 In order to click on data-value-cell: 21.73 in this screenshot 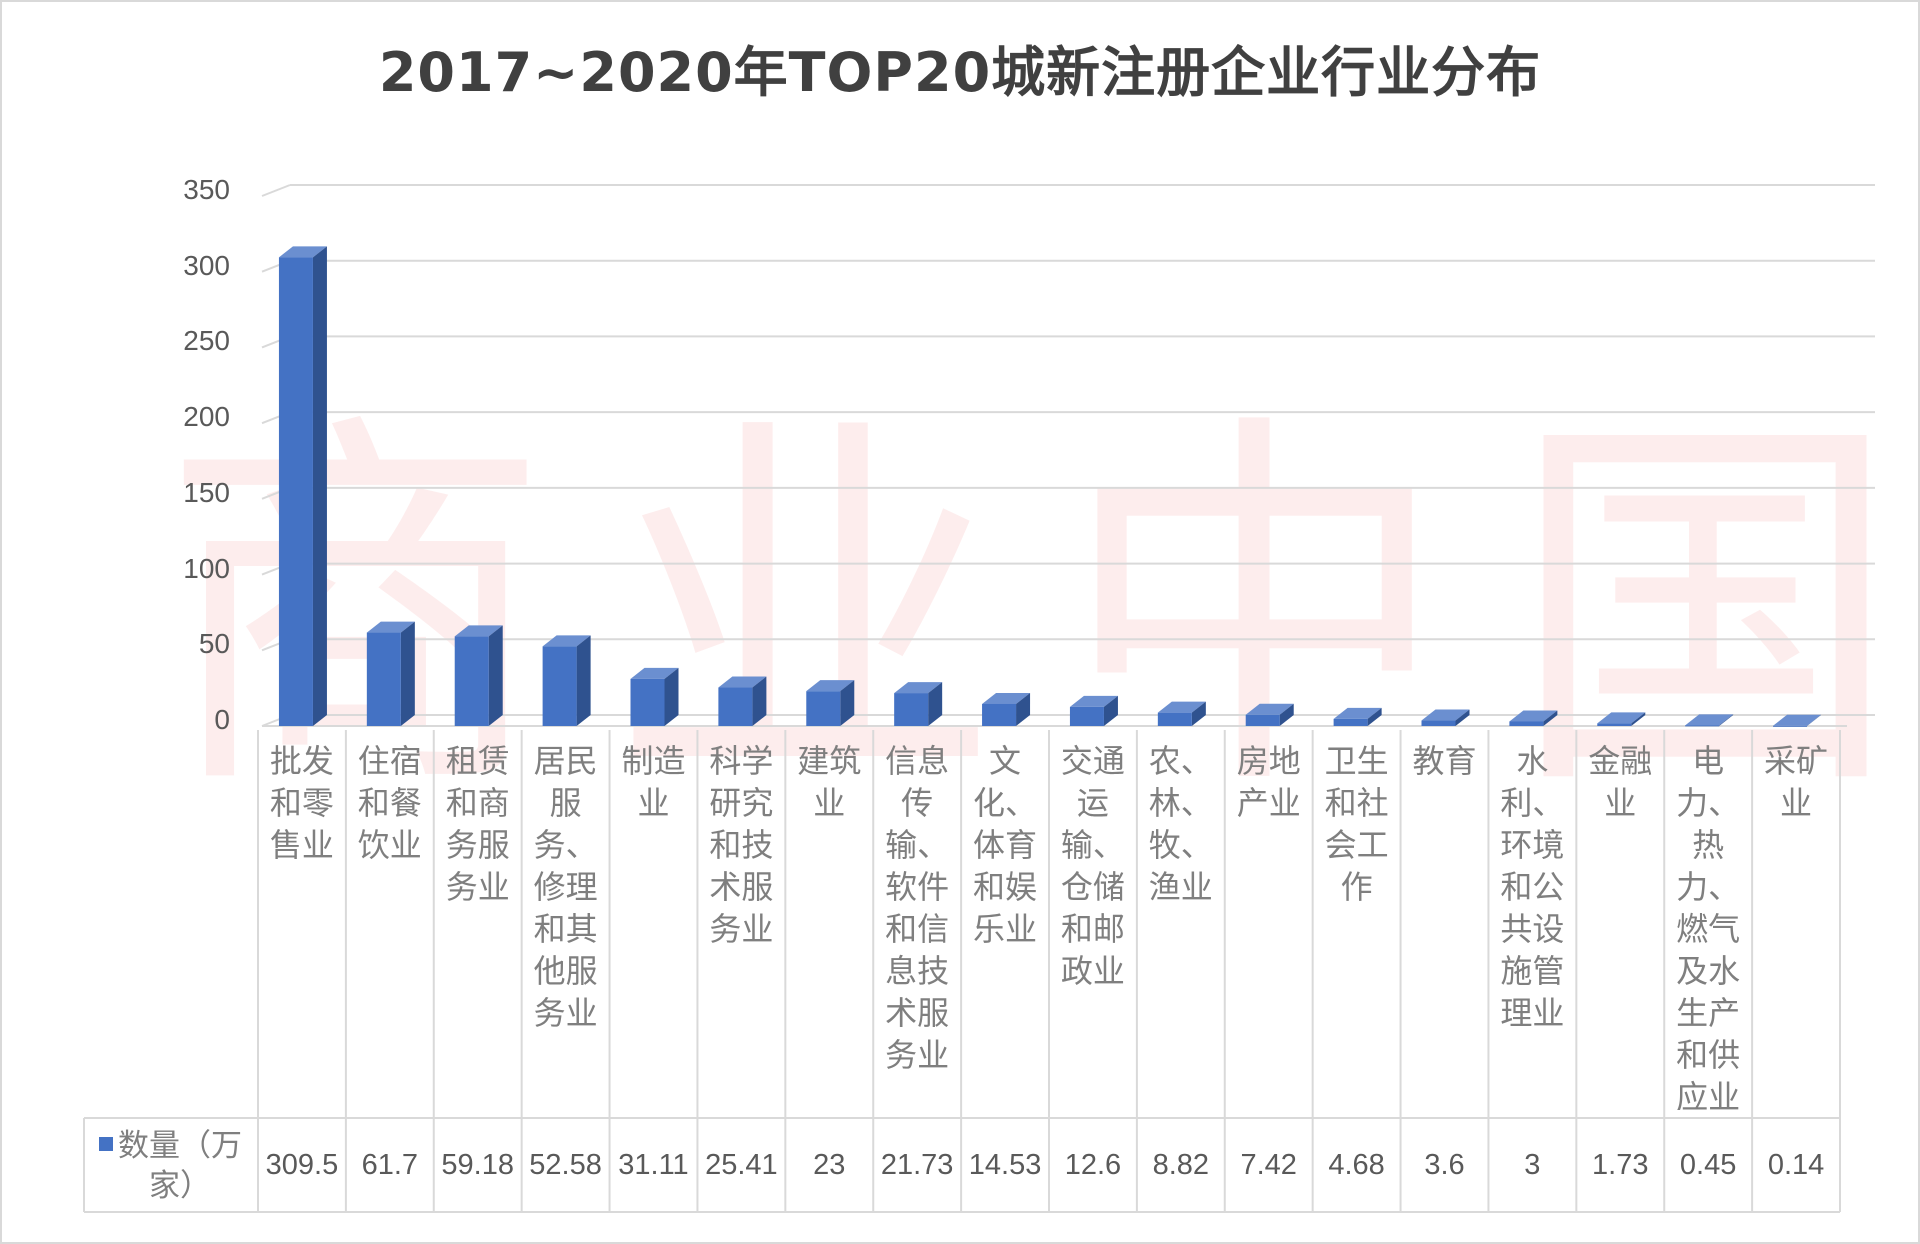, I will do `click(917, 1165)`.